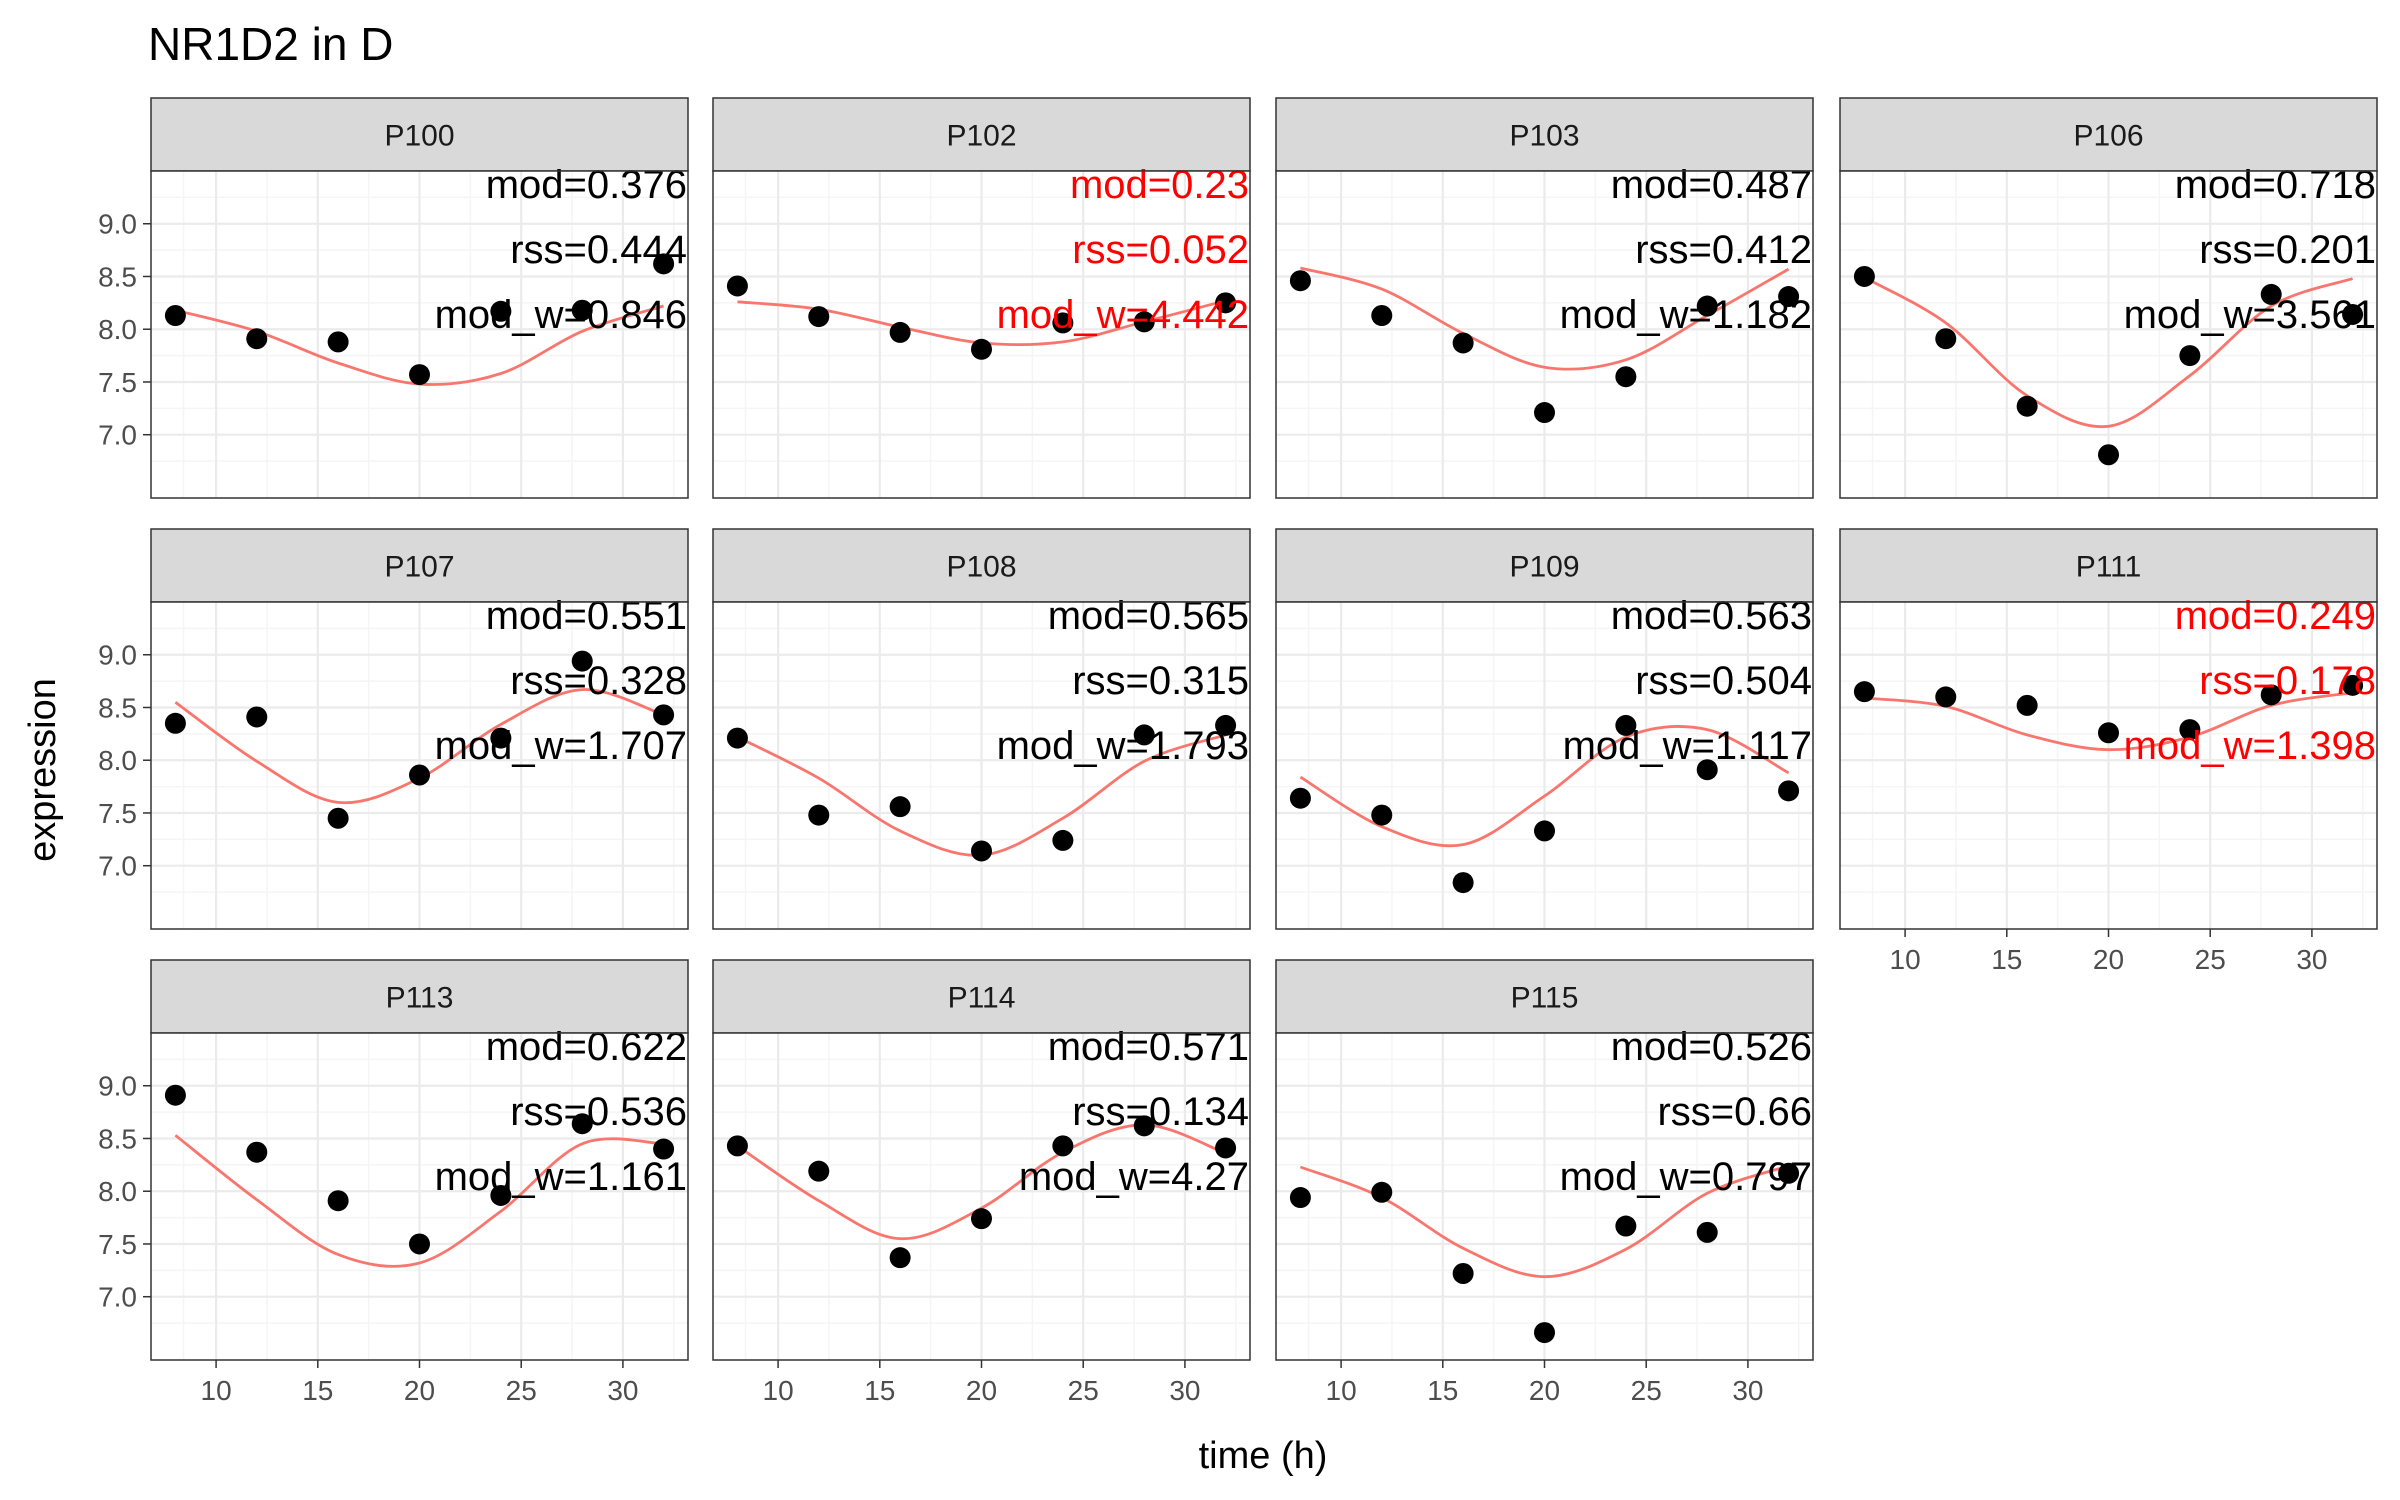 This screenshot has width=2400, height=1500. What do you see at coordinates (586, 185) in the screenshot?
I see `panel-annotation: mod=0.376` at bounding box center [586, 185].